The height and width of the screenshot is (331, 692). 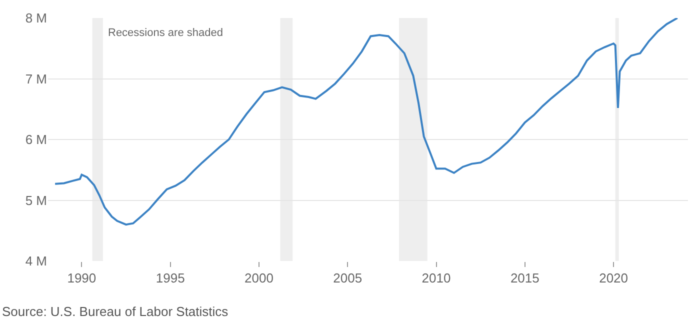 What do you see at coordinates (36, 200) in the screenshot?
I see `y-tick-label: 5 M` at bounding box center [36, 200].